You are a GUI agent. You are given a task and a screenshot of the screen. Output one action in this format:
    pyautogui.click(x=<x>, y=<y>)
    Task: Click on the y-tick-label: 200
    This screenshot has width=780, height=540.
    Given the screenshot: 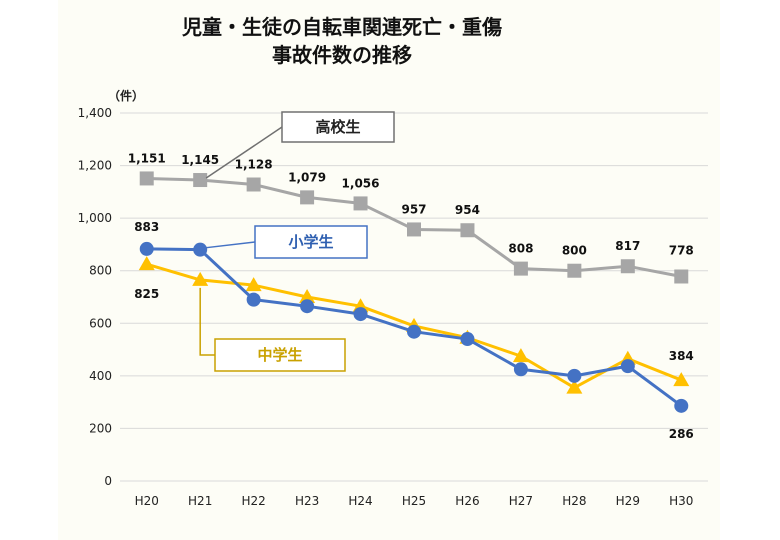 What is the action you would take?
    pyautogui.click(x=100, y=428)
    